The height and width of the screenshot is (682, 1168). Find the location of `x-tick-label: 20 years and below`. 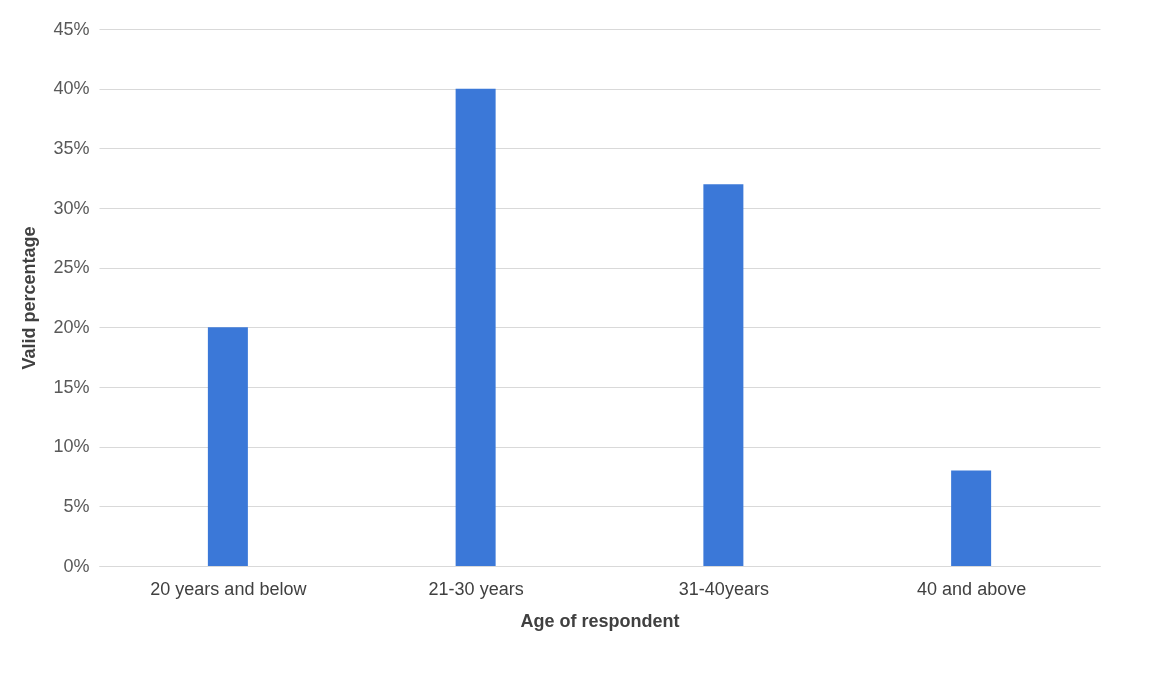

x-tick-label: 20 years and below is located at coordinates (229, 588).